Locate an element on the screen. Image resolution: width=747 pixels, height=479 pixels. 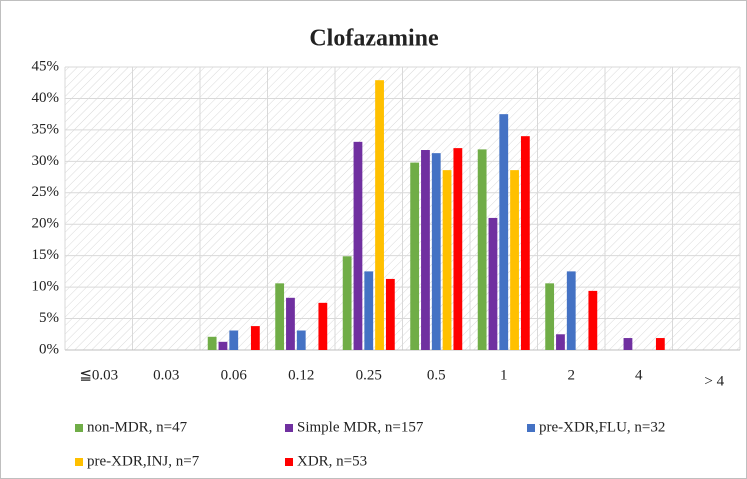
legend-label: pre-XDR,INJ, n=7 is located at coordinates (143, 461).